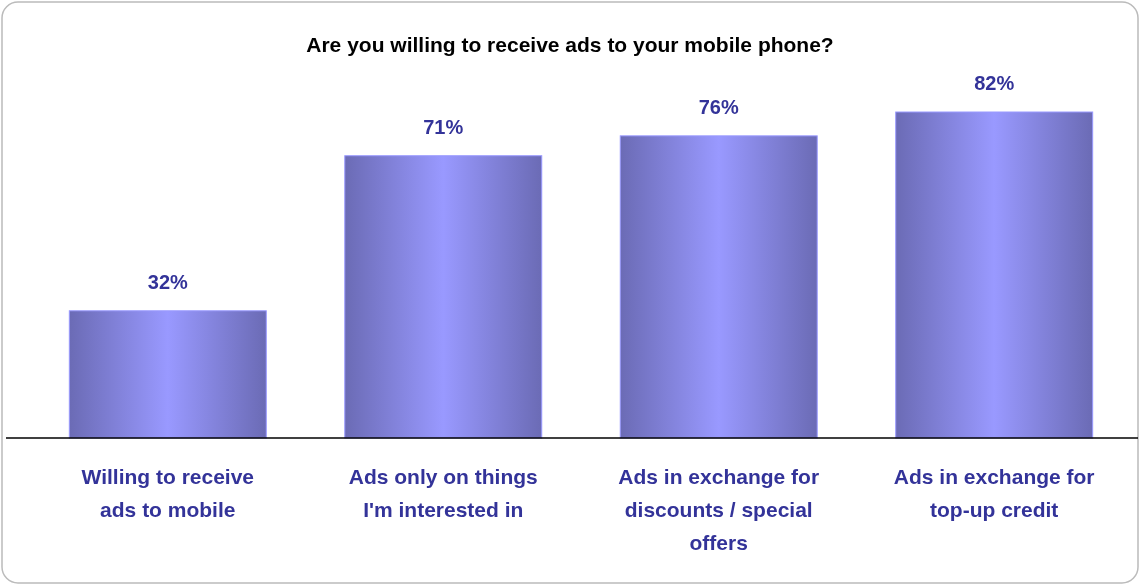  What do you see at coordinates (719, 509) in the screenshot?
I see `x-tick-label: Ads in exchange for discounts / special offers` at bounding box center [719, 509].